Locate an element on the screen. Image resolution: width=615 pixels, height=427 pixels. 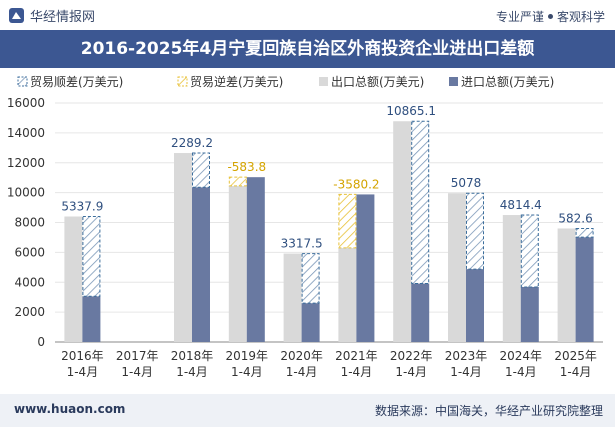
footer-site: www.huaon.com is located at coordinates (70, 409).